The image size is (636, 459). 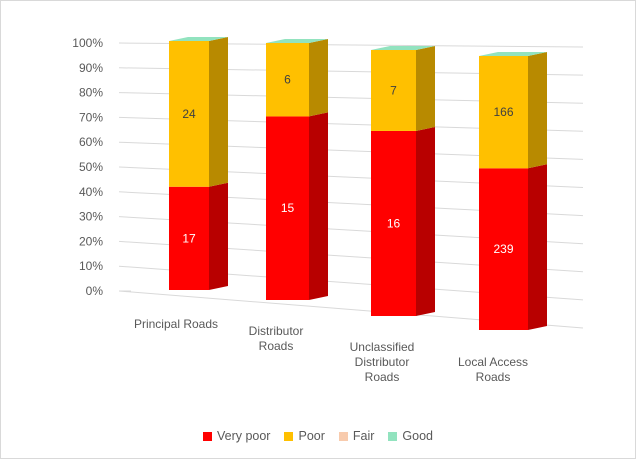 I want to click on data-label: 239, so click(x=503, y=249).